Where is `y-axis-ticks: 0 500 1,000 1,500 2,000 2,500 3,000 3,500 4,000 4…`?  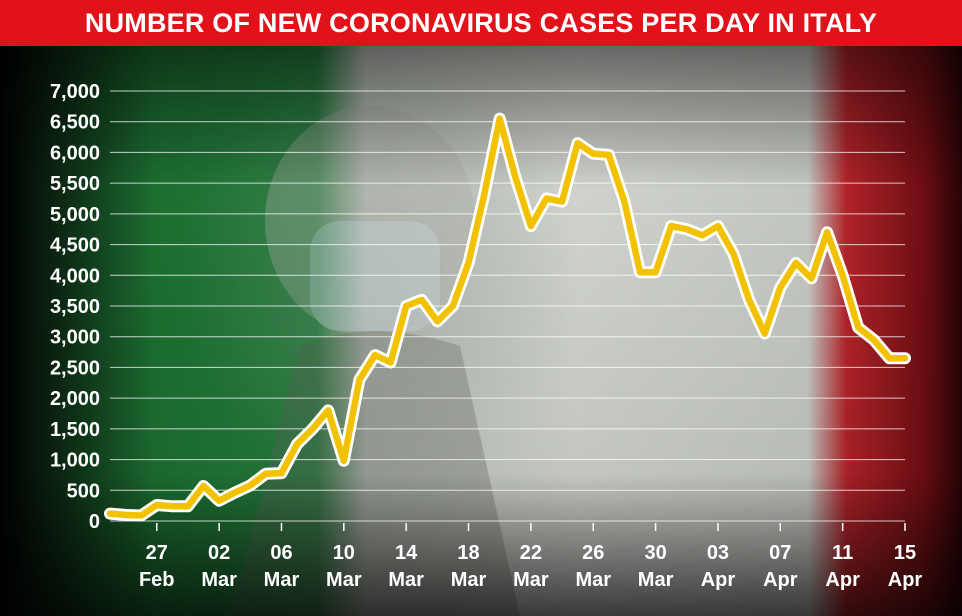
y-axis-ticks: 0 500 1,000 1,500 2,000 2,500 3,000 3,500 4,000 4… is located at coordinates (75, 307).